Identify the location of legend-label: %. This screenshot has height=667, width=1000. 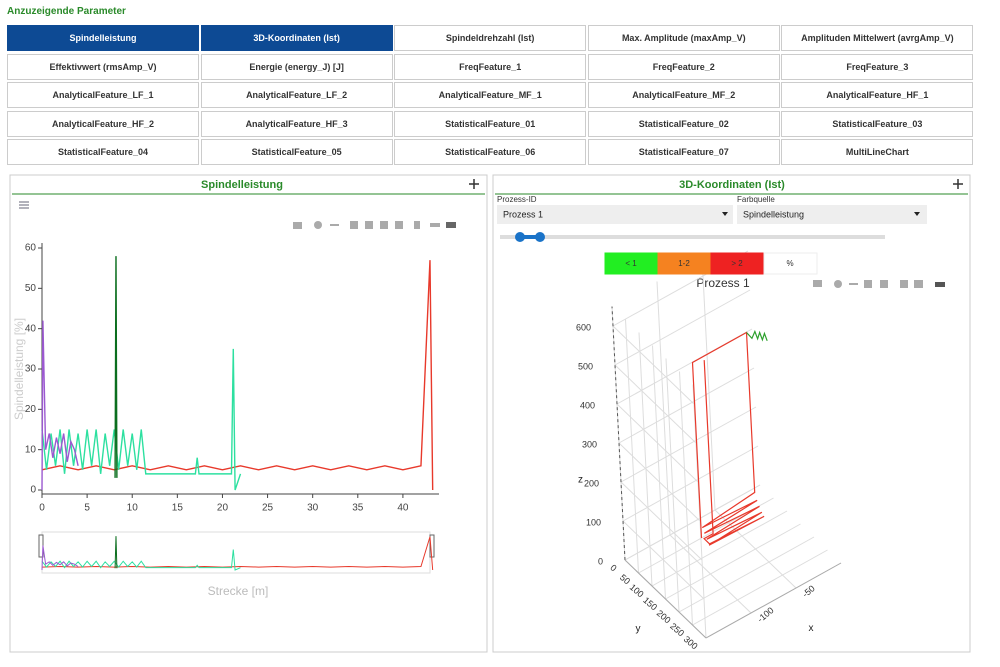
(789, 263).